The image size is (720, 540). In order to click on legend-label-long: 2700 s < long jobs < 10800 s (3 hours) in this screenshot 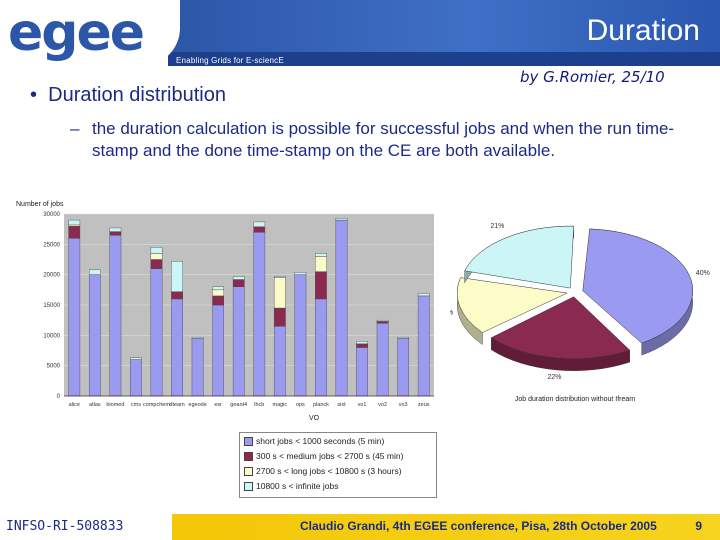, I will do `click(329, 471)`.